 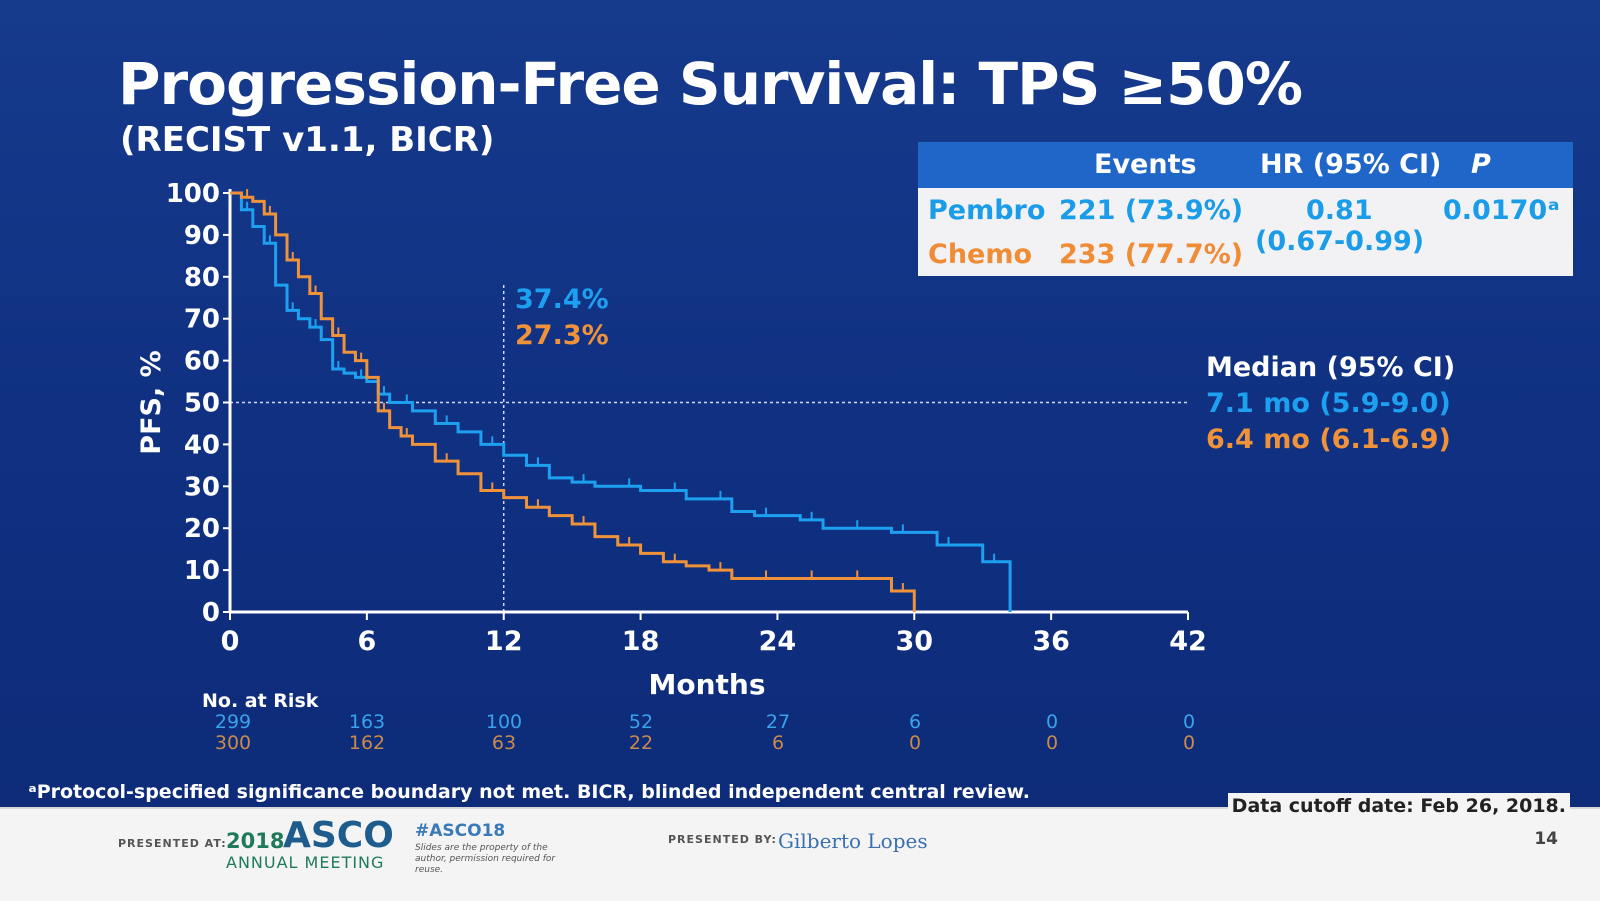 What do you see at coordinates (504, 641) in the screenshot?
I see `x-tick-label-12: 12` at bounding box center [504, 641].